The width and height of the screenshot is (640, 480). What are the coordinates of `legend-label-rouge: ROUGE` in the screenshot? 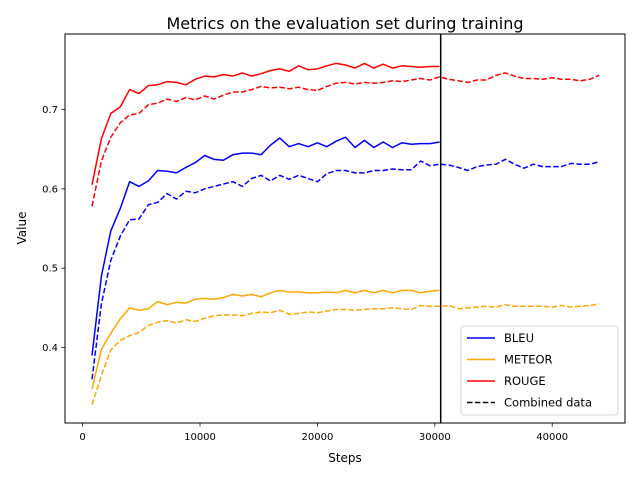 It's located at (525, 381).